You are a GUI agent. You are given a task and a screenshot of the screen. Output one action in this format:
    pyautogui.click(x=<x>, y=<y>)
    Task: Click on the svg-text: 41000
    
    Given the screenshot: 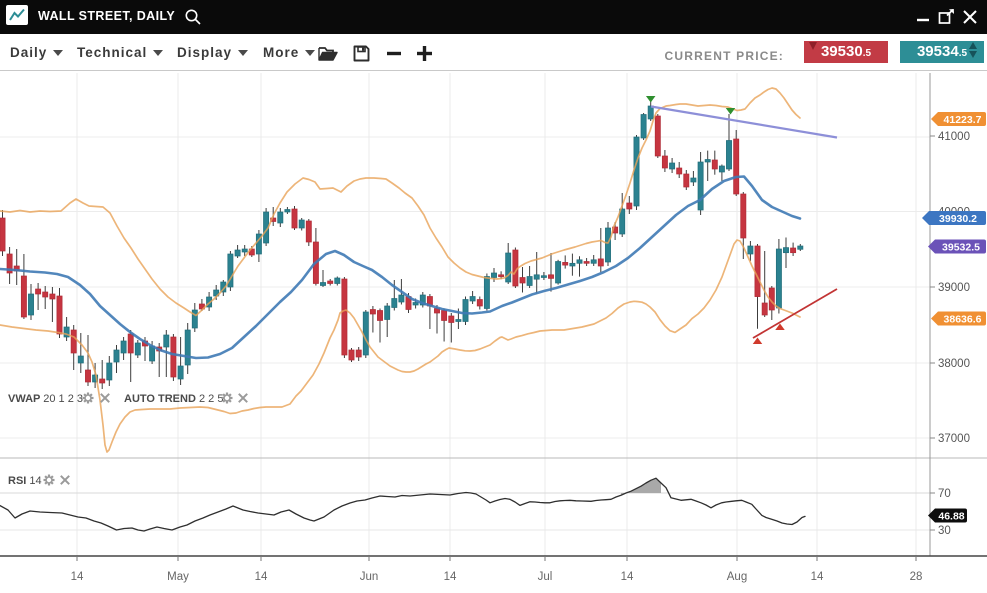 What is the action you would take?
    pyautogui.click(x=954, y=137)
    